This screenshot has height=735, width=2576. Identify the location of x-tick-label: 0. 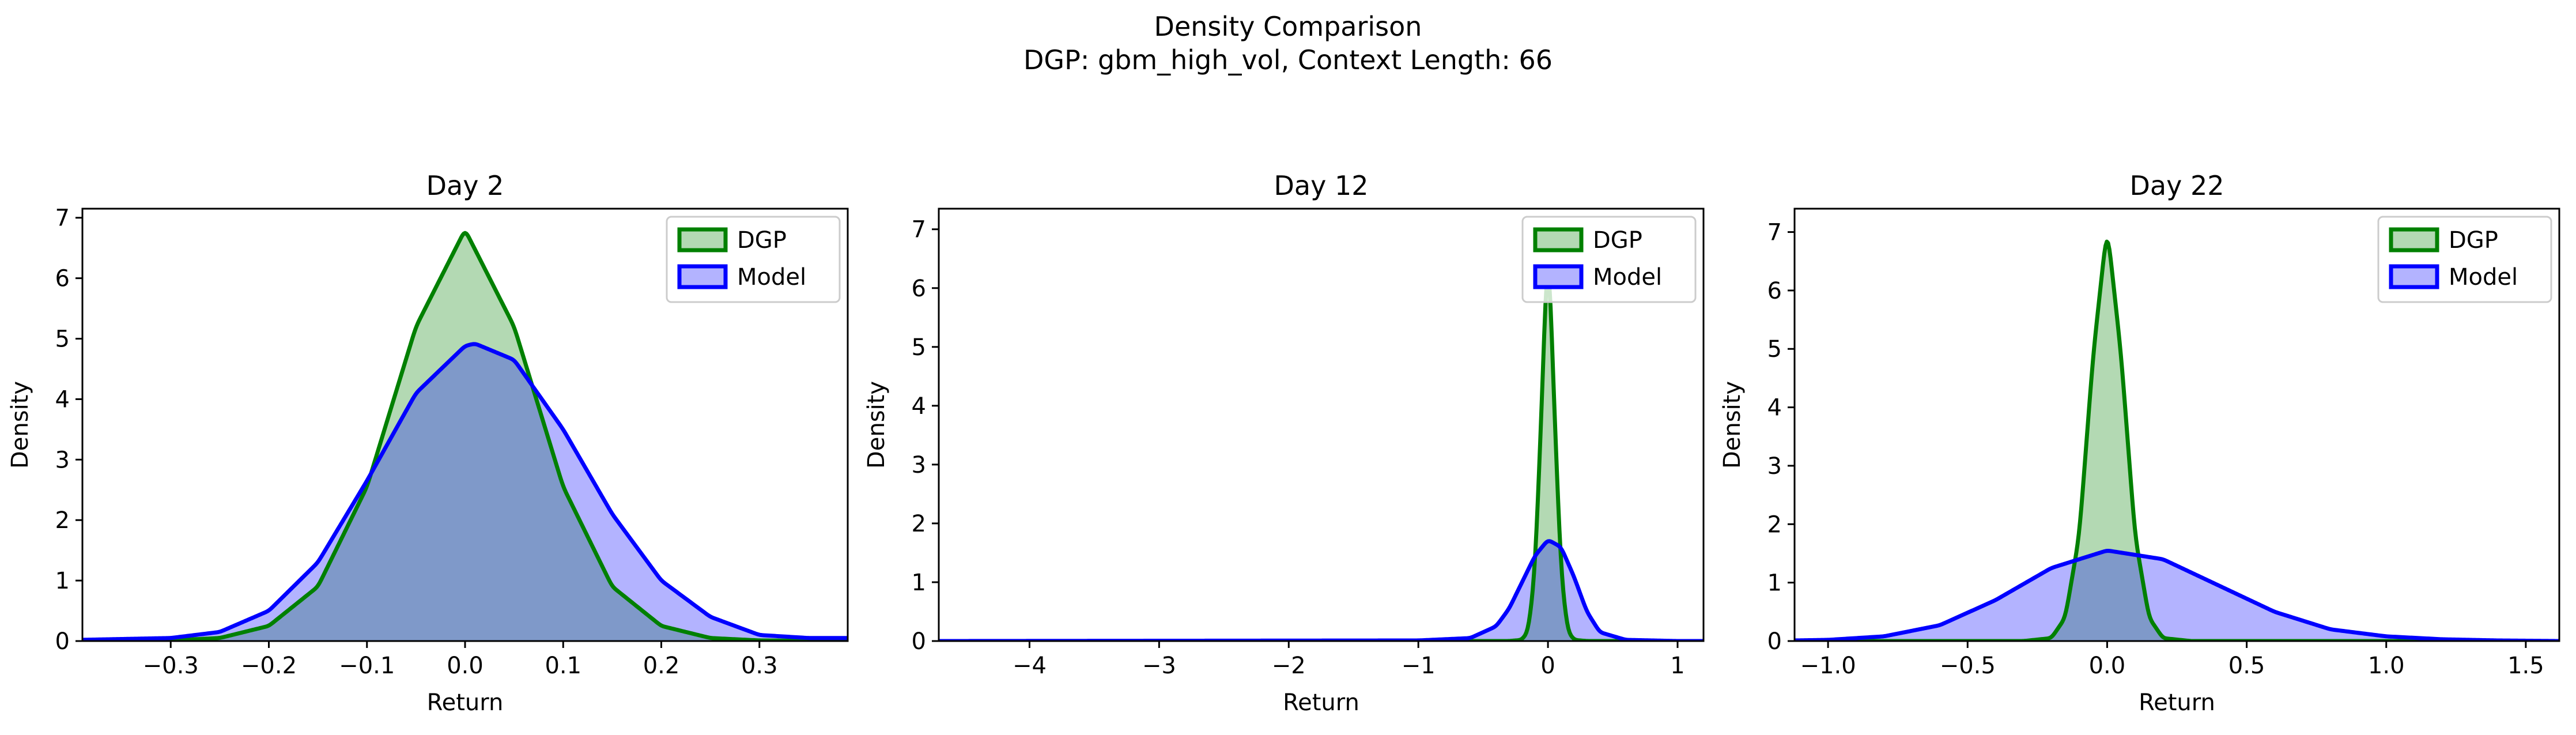
(1547, 666).